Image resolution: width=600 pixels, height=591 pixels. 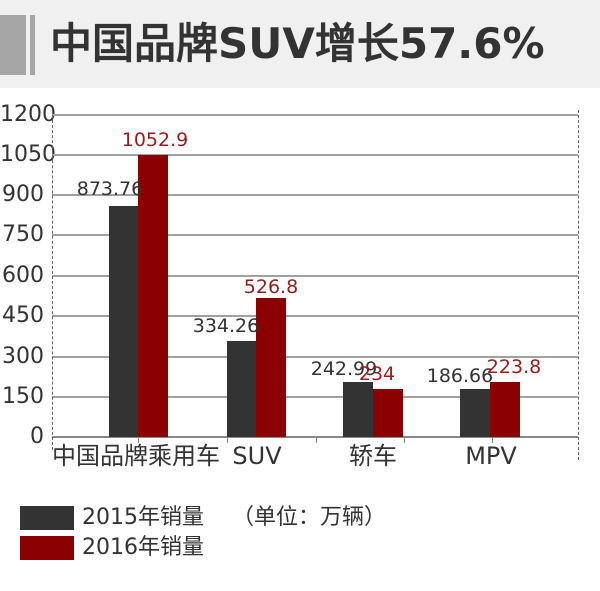 What do you see at coordinates (344, 369) in the screenshot?
I see `value-label-2015: 242.99` at bounding box center [344, 369].